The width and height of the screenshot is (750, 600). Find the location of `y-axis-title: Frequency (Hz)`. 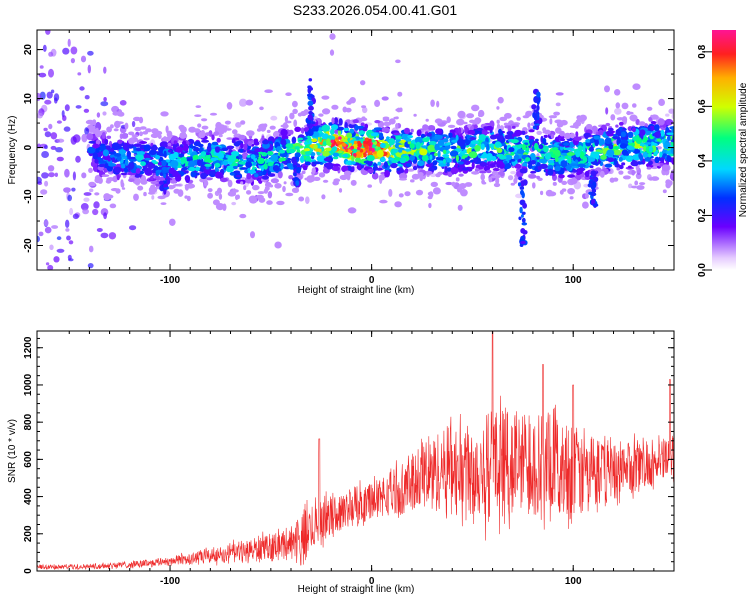

y-axis-title: Frequency (Hz) is located at coordinates (12, 150).